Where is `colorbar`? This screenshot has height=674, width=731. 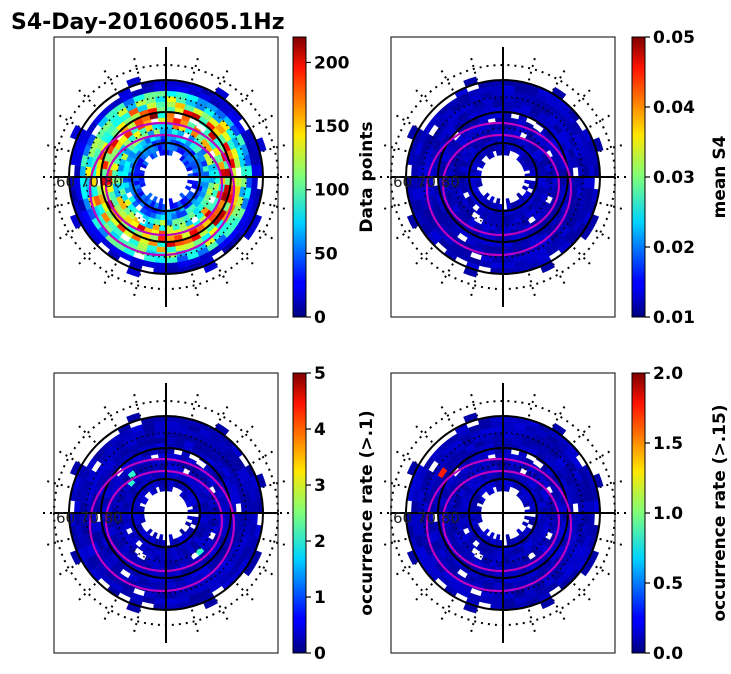 colorbar is located at coordinates (299, 513).